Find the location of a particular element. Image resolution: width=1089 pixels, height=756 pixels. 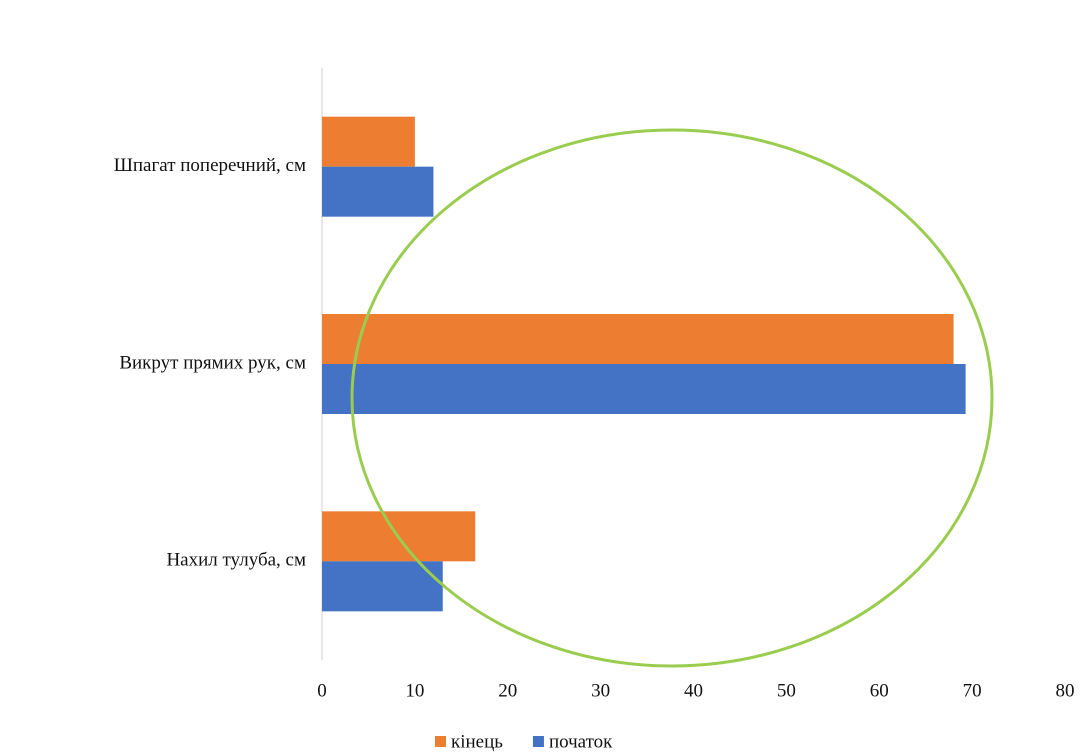

x-tick-label: 80 is located at coordinates (1065, 690).